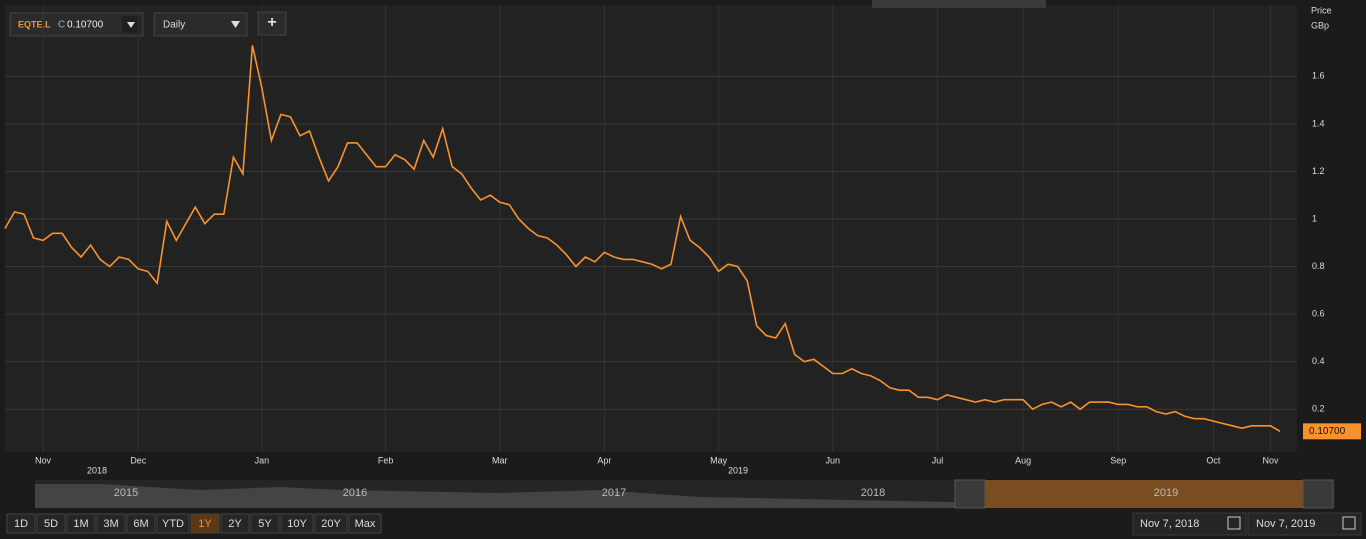 This screenshot has height=539, width=1366. What do you see at coordinates (648, 465) in the screenshot?
I see `x-axis-band` at bounding box center [648, 465].